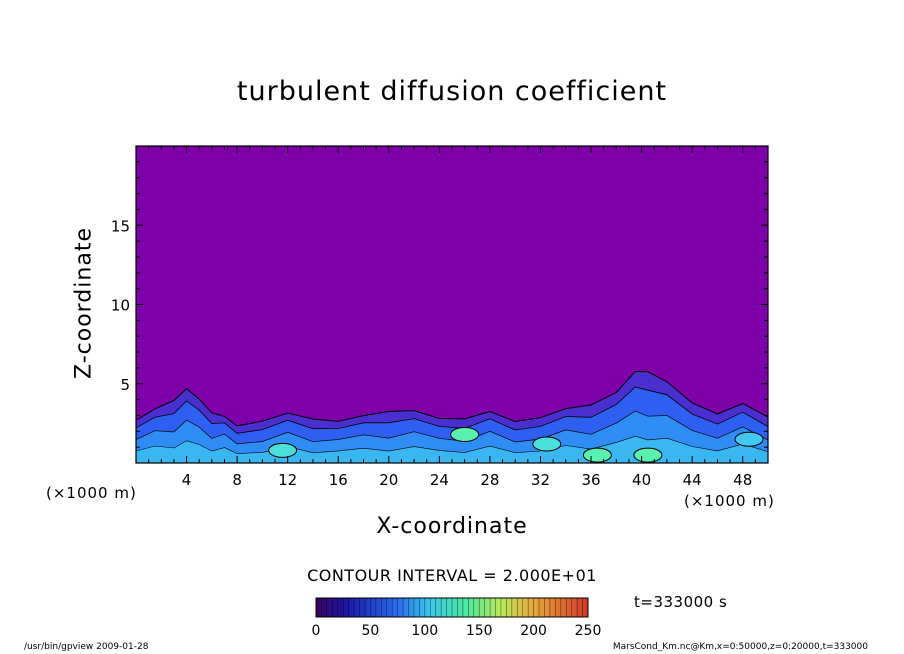 This screenshot has height=654, width=904. Describe the element at coordinates (120, 226) in the screenshot. I see `y-tick-label: 15` at that location.